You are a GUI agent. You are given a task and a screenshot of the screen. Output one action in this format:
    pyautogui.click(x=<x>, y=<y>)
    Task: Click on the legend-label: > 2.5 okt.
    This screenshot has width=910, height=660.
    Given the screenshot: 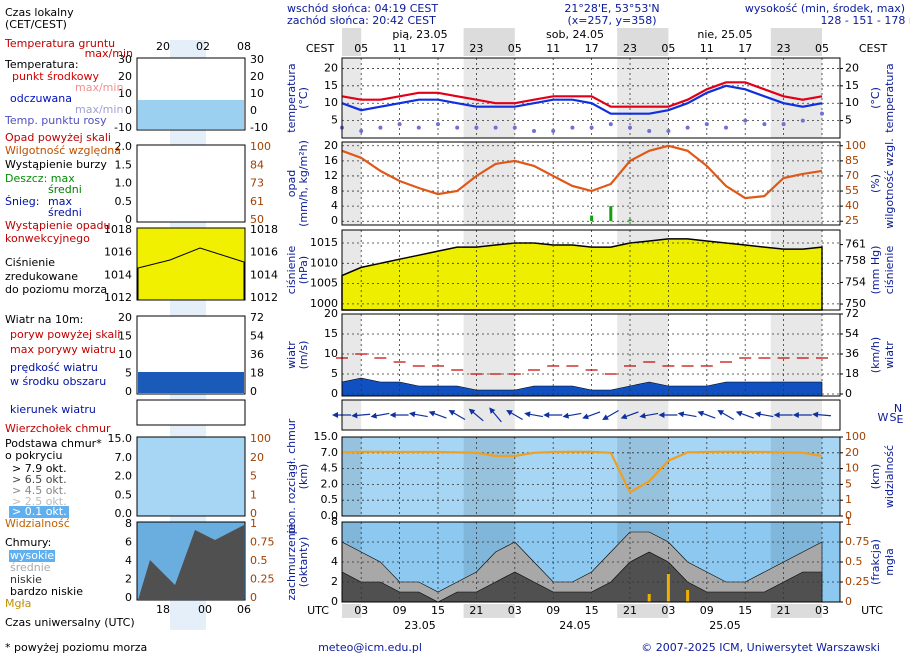 What is the action you would take?
    pyautogui.click(x=39, y=501)
    